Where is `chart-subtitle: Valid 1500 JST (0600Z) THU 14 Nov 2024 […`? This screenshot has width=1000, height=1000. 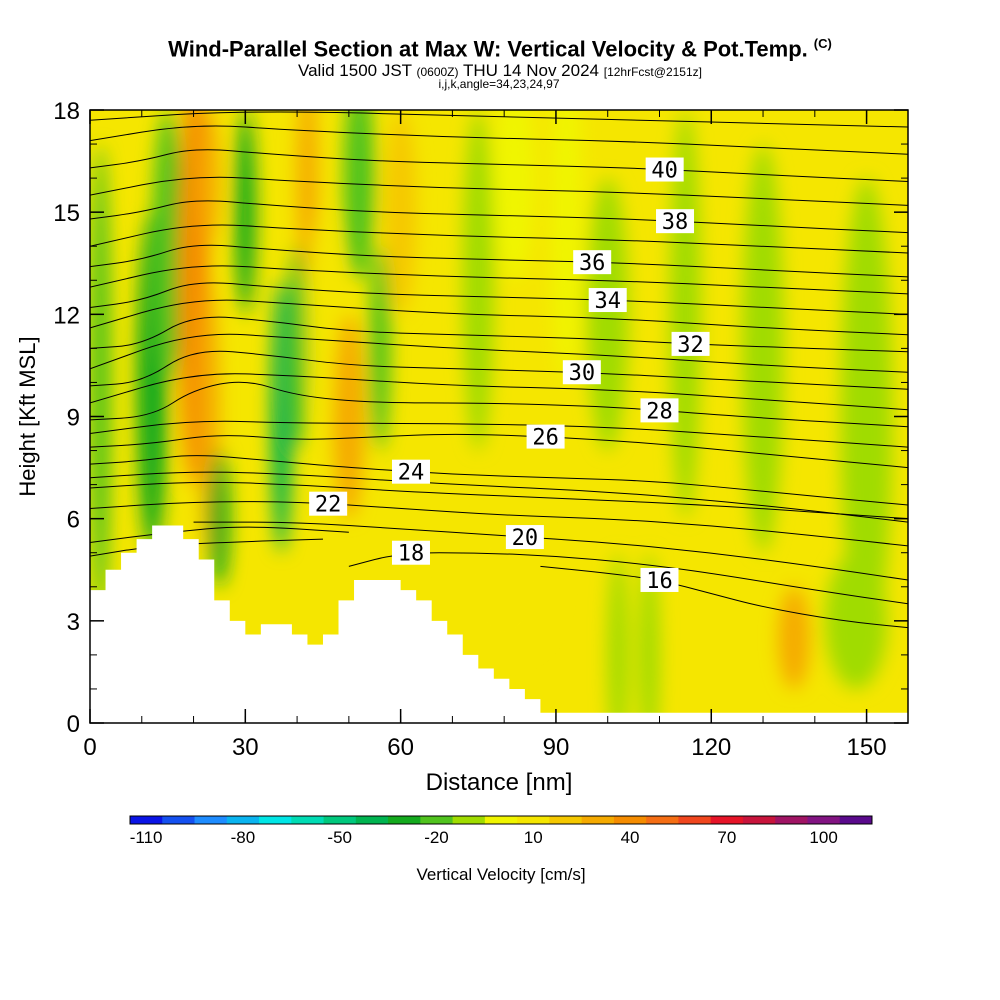 chart-subtitle: Valid 1500 JST (0600Z) THU 14 Nov 2024 [… is located at coordinates (500, 70).